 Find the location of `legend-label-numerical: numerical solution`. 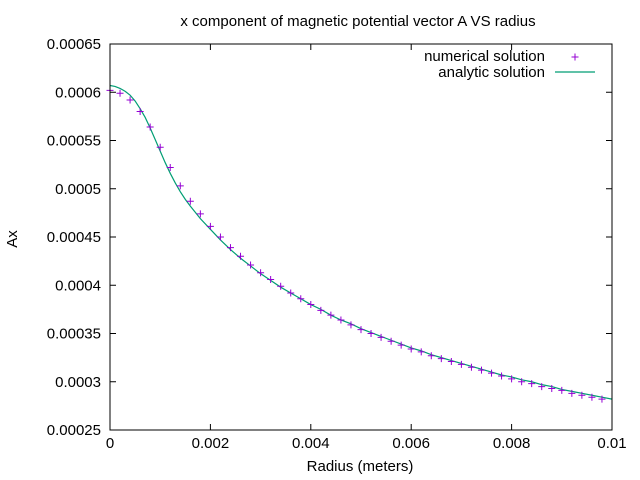

legend-label-numerical: numerical solution is located at coordinates (484, 56).